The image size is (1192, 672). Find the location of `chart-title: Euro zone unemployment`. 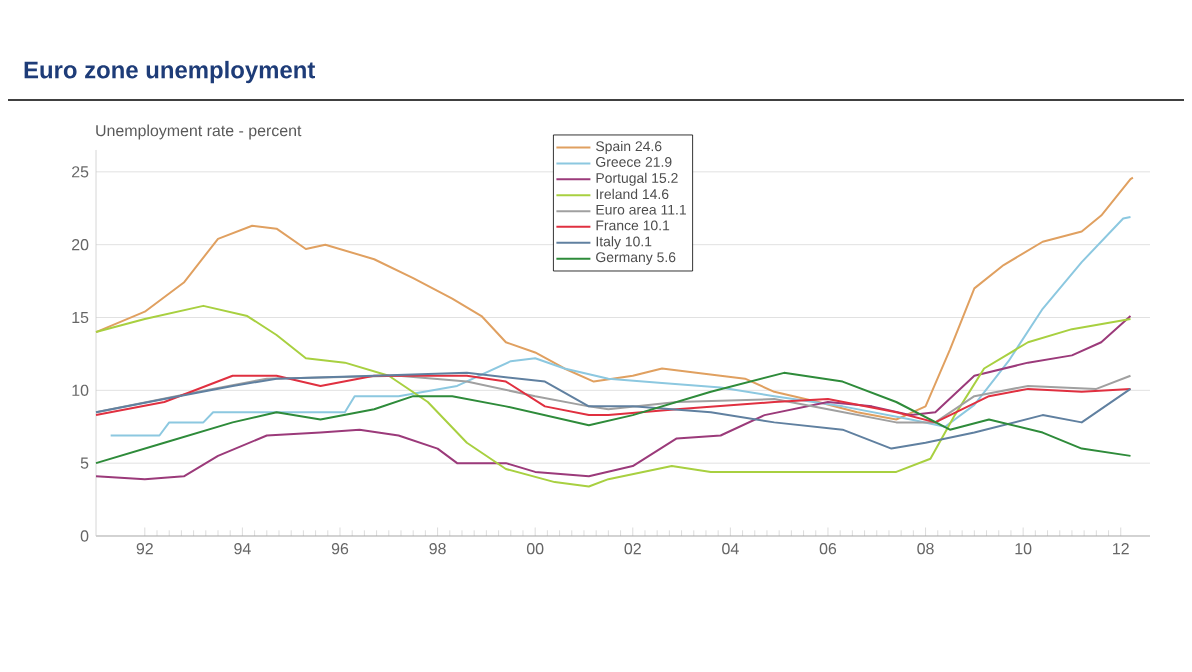

chart-title: Euro zone unemployment is located at coordinates (169, 72).